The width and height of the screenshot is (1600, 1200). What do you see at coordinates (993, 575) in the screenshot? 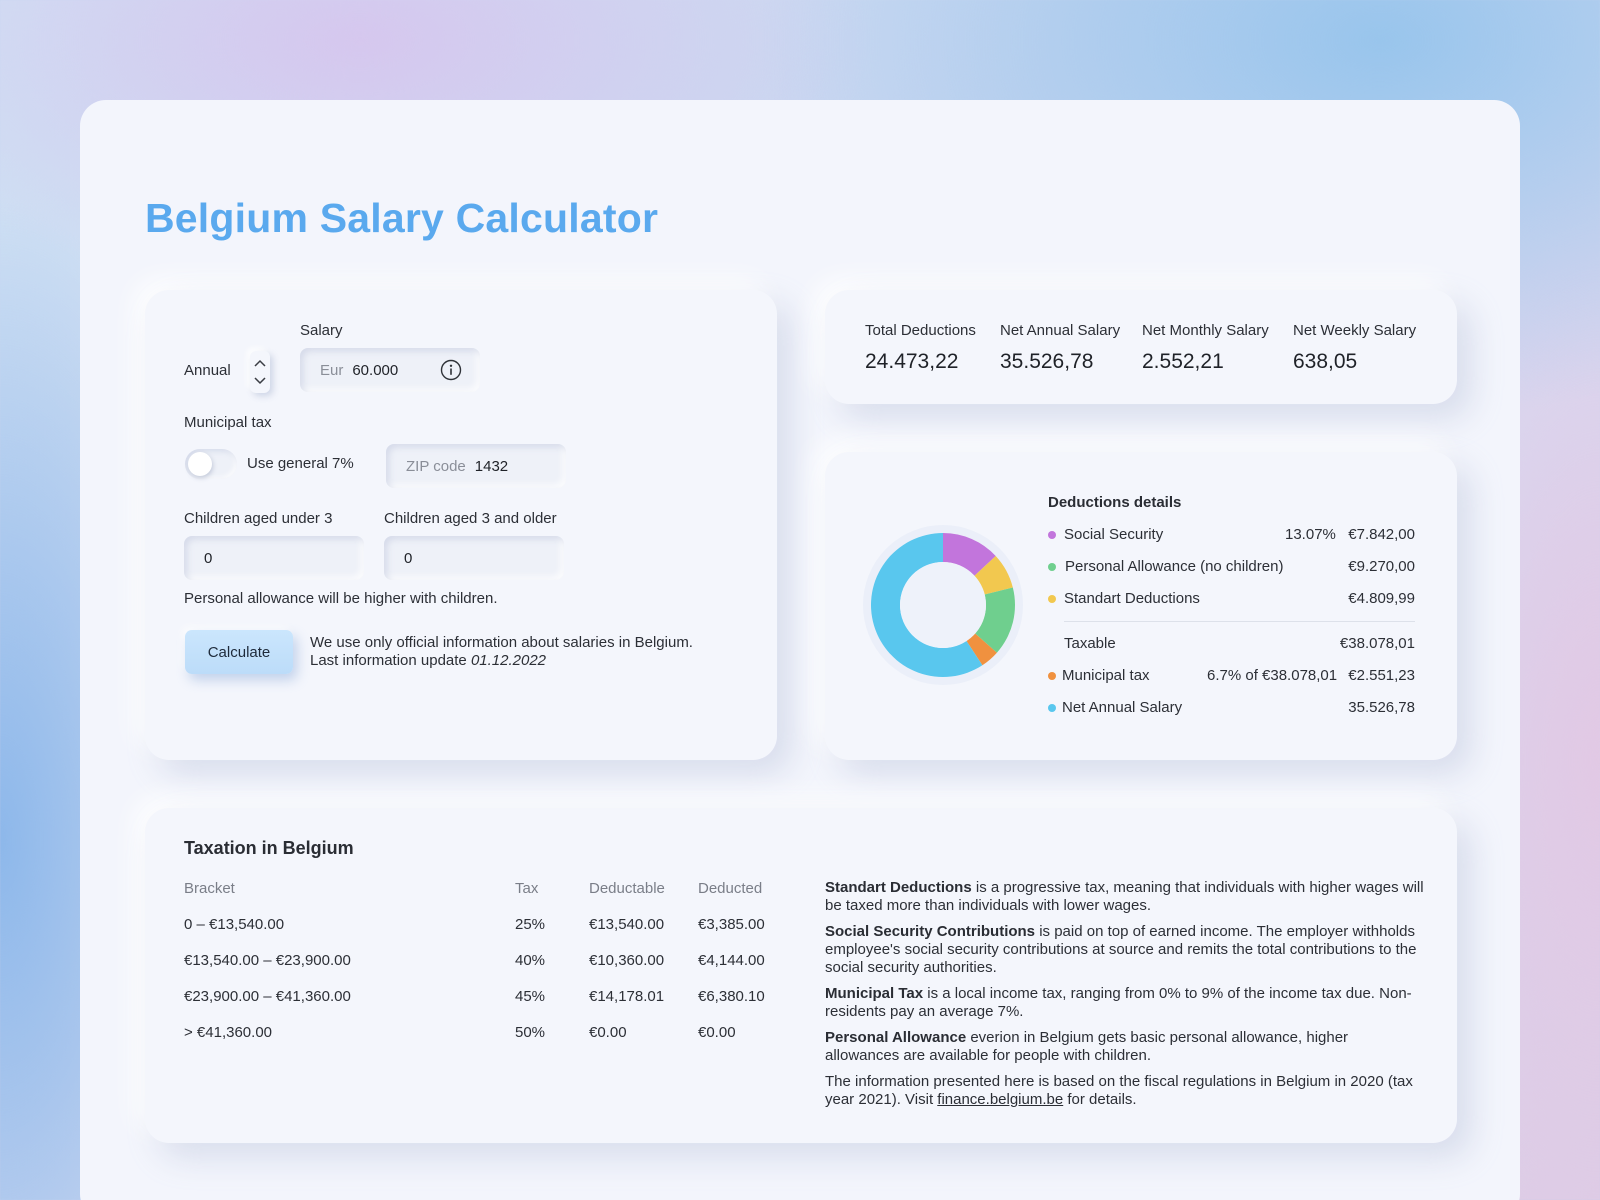
I see `donut-slice-standart-deductions` at bounding box center [993, 575].